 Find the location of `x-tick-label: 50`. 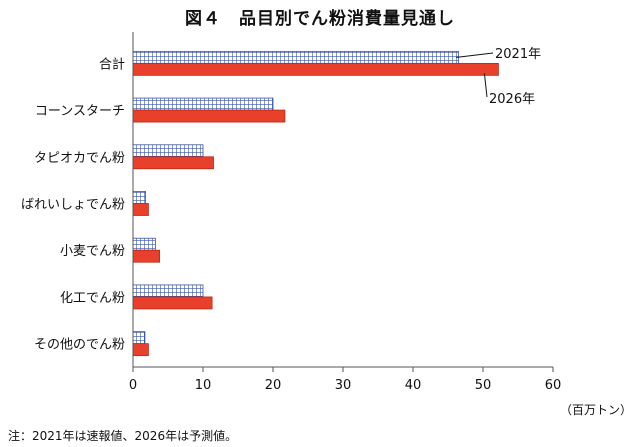

x-tick-label: 50 is located at coordinates (483, 385).